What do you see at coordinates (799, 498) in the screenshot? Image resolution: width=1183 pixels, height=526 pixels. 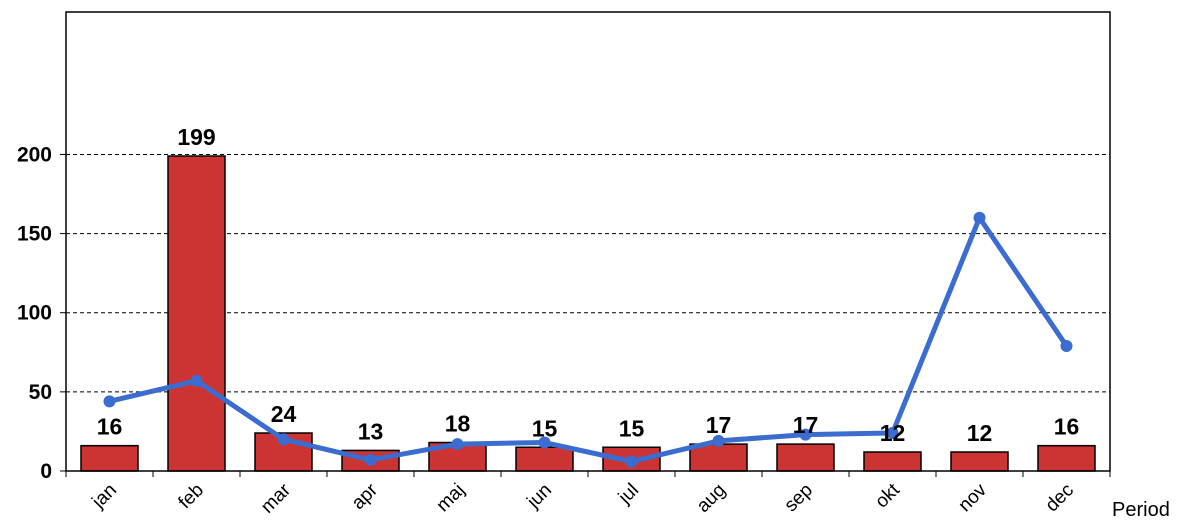 I see `x-tick-label: sep` at bounding box center [799, 498].